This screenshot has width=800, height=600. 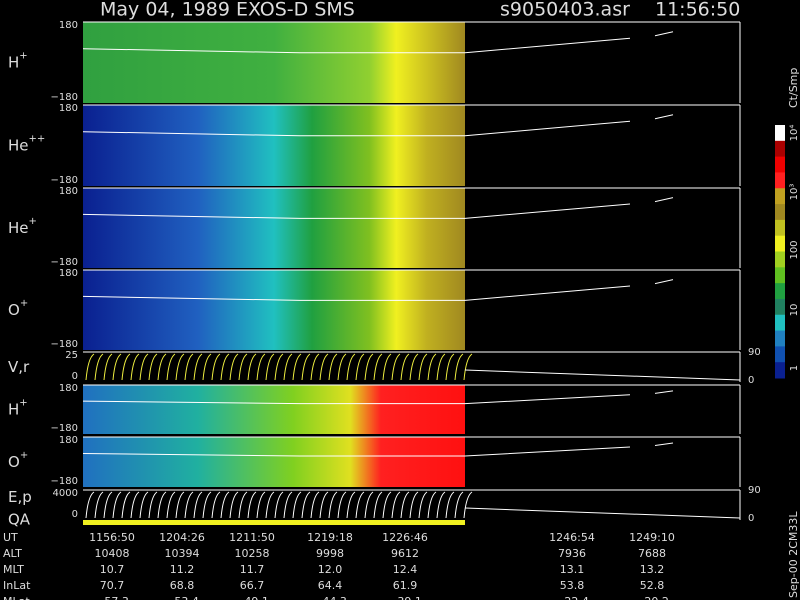 What do you see at coordinates (652, 569) in the screenshot?
I see `ephemeris-cell: 13.2` at bounding box center [652, 569].